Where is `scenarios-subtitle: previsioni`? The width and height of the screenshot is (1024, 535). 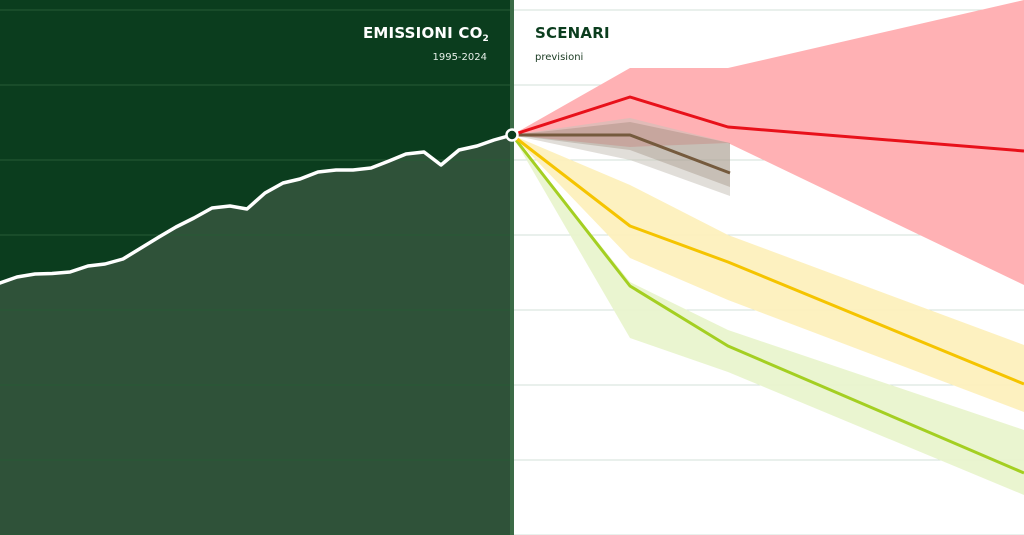
scenarios-subtitle: previsioni is located at coordinates (559, 57).